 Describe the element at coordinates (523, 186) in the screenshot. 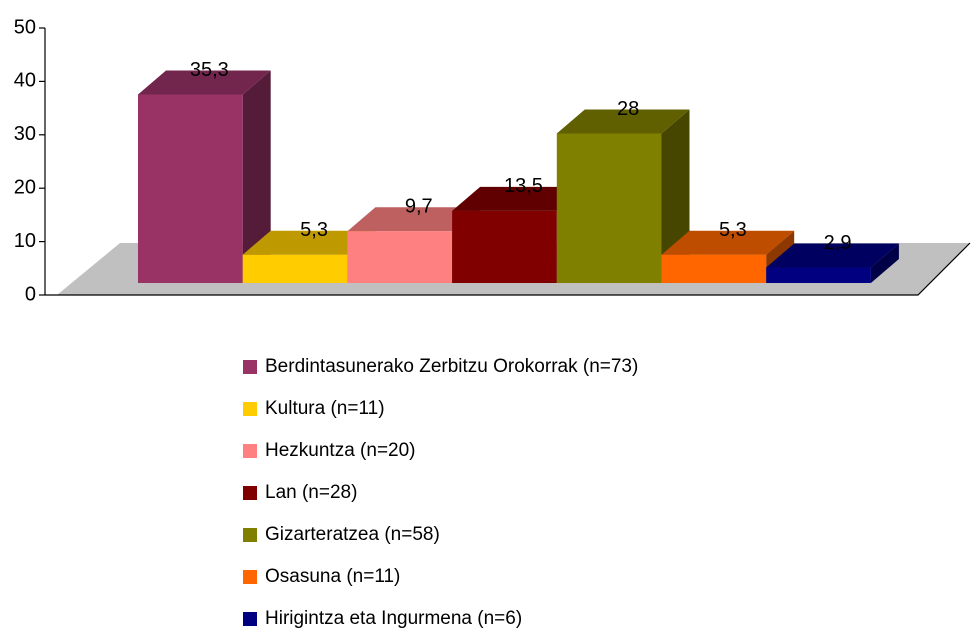

I see `value-label: 13,5` at that location.